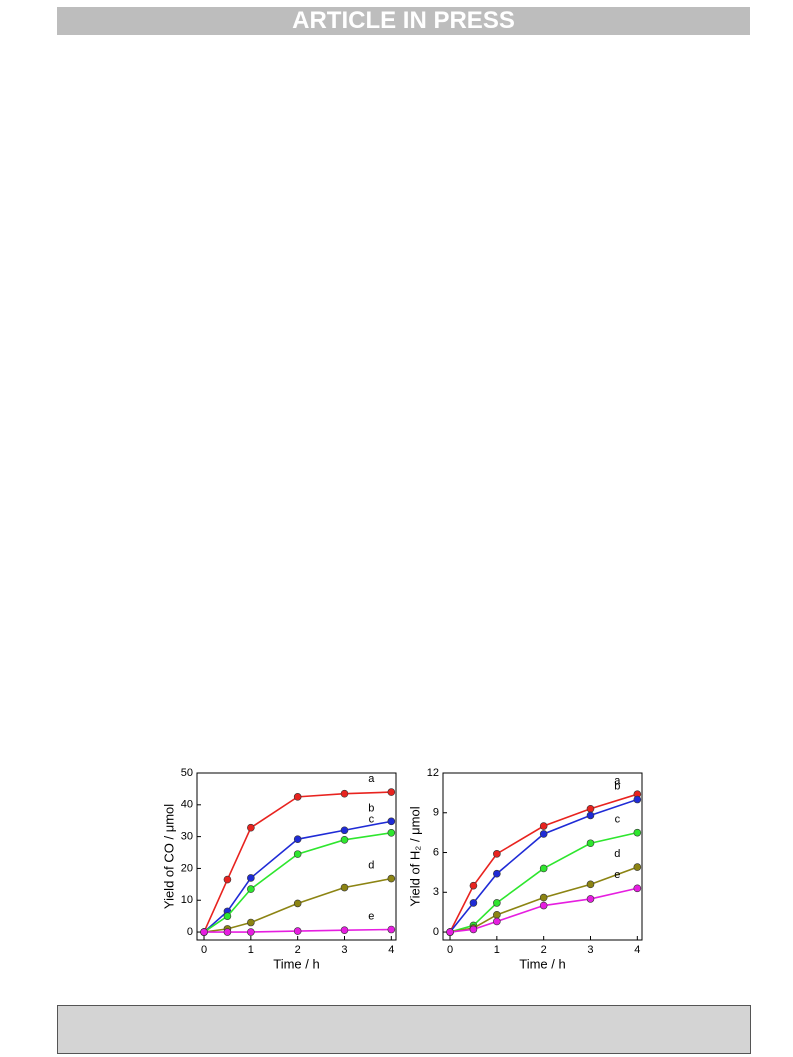 The image size is (793, 1057). I want to click on y-axis-label: Yield of H₂ / μmol, so click(414, 856).